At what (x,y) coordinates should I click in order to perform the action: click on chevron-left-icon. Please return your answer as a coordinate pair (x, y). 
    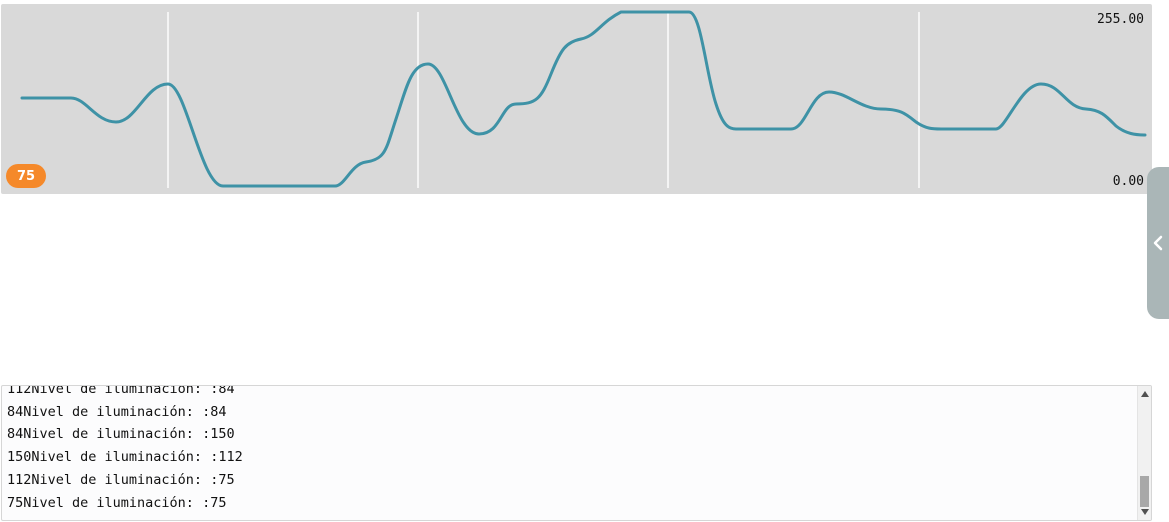
    Looking at the image, I should click on (1158, 243).